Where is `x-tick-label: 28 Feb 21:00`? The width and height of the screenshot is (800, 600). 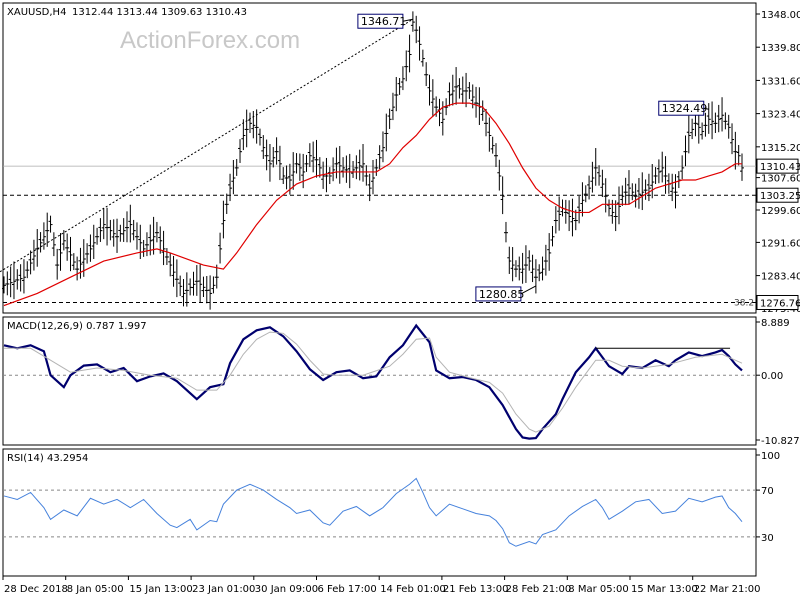
x-tick-label: 28 Feb 21:00 is located at coordinates (539, 589).